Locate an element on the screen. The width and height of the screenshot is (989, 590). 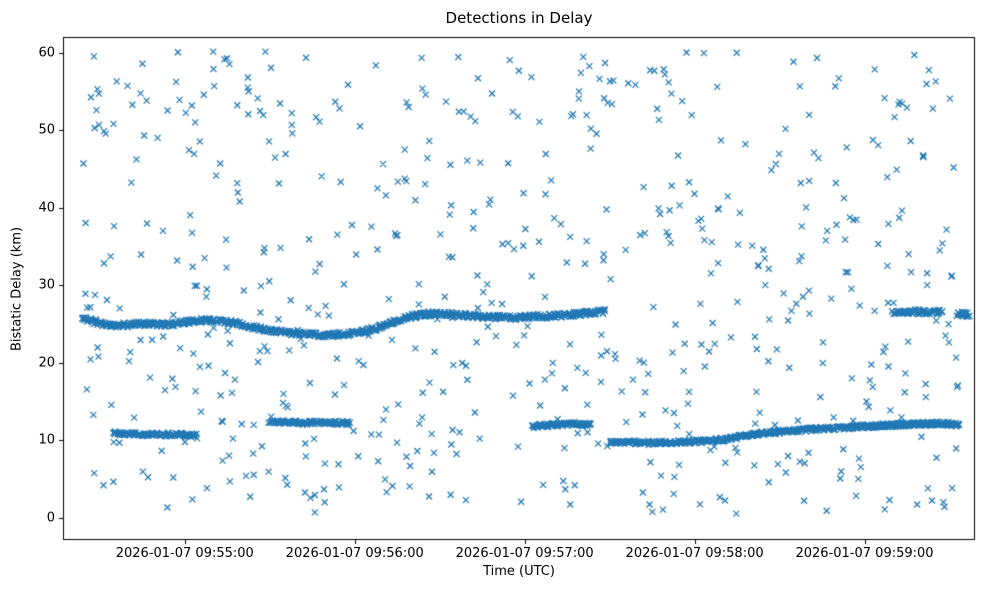
y-tick-label: 10 is located at coordinates (46, 440).